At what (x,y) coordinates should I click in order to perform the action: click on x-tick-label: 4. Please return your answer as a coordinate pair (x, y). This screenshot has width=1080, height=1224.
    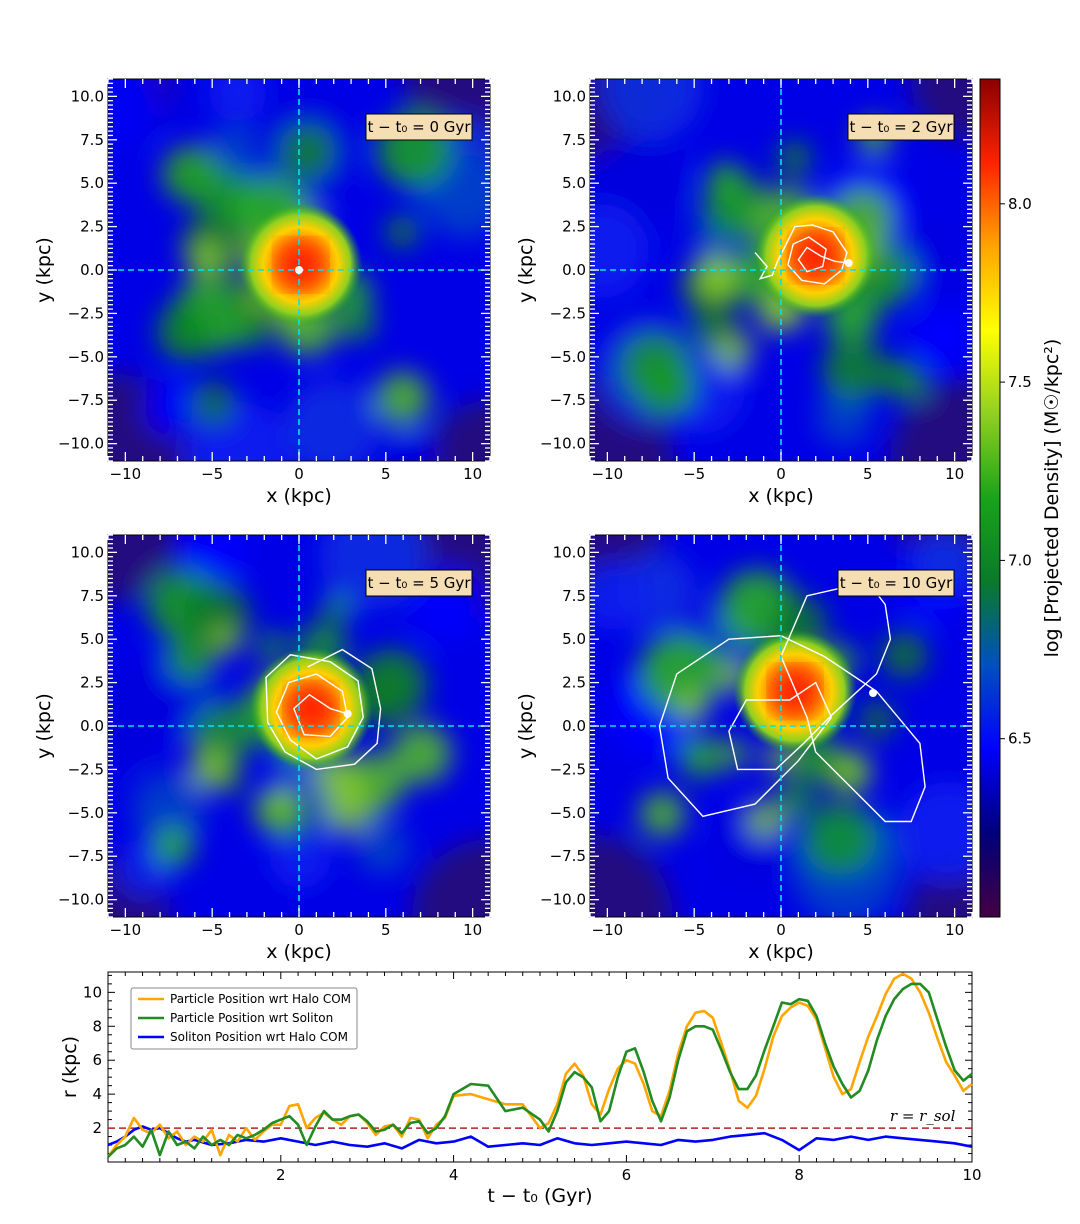
    Looking at the image, I should click on (454, 1175).